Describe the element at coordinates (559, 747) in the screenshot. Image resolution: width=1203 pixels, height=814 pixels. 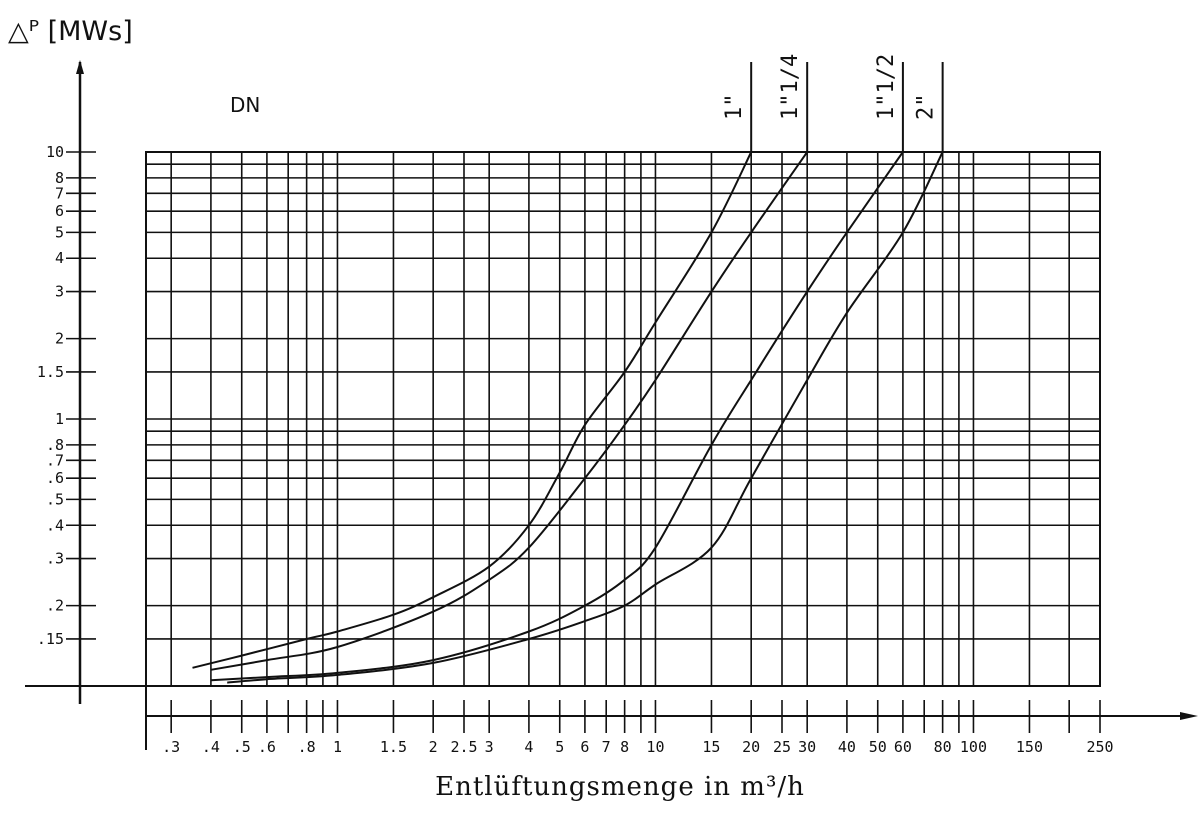
I see `x-tick-label: 5` at that location.